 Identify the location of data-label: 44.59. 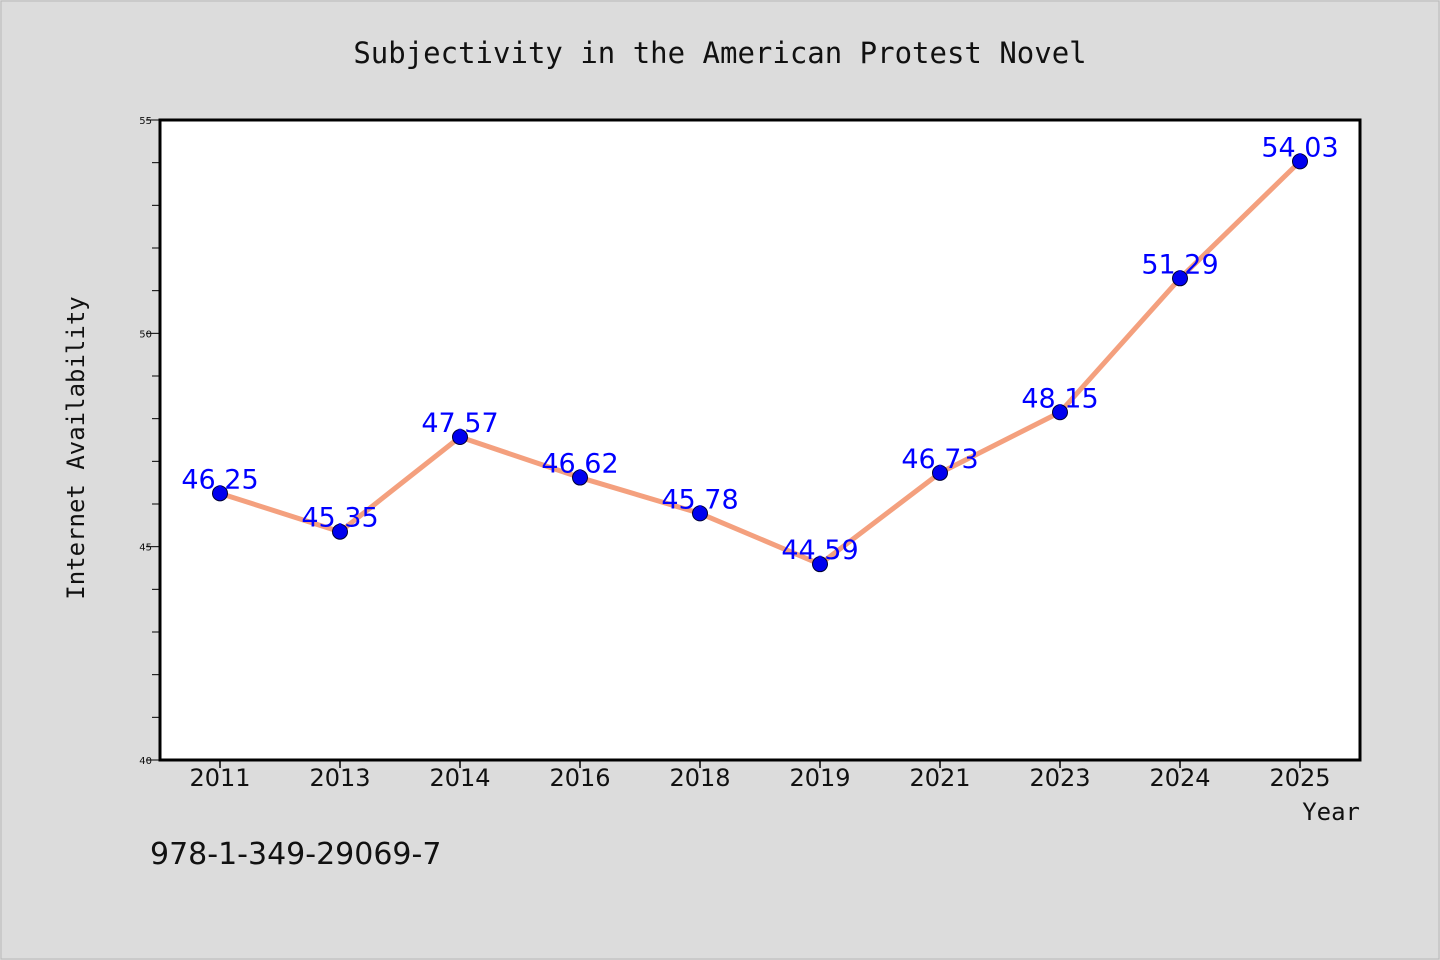
(819, 550).